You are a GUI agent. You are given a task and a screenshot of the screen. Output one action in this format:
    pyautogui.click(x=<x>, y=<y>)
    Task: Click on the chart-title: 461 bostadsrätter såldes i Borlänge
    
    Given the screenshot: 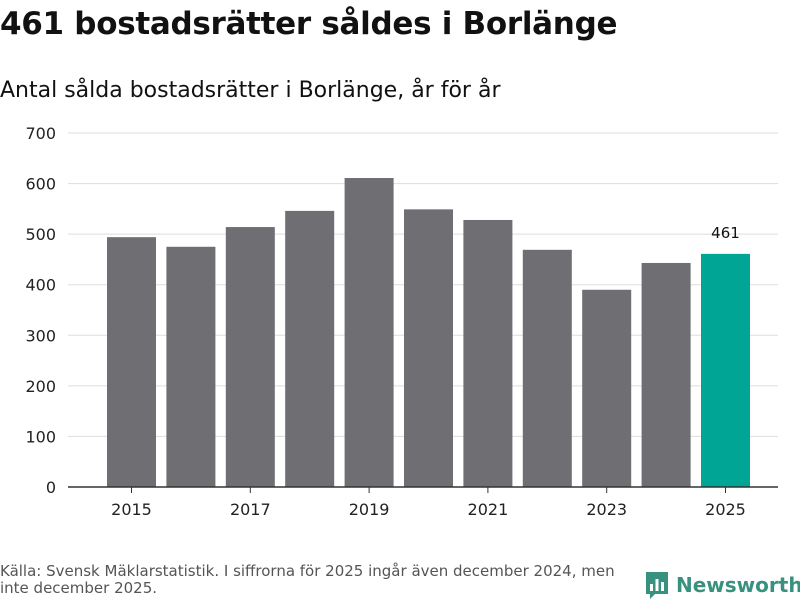 What is the action you would take?
    pyautogui.click(x=309, y=24)
    